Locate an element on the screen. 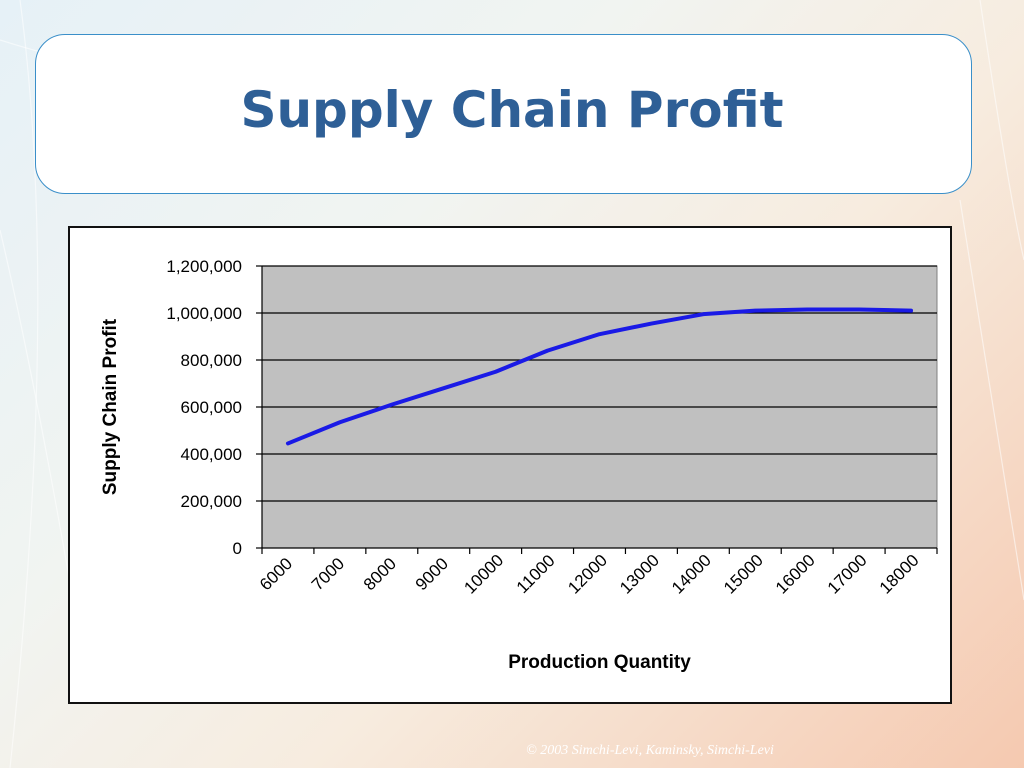 The height and width of the screenshot is (768, 1024). slide-title: Supply Chain Profit is located at coordinates (512, 110).